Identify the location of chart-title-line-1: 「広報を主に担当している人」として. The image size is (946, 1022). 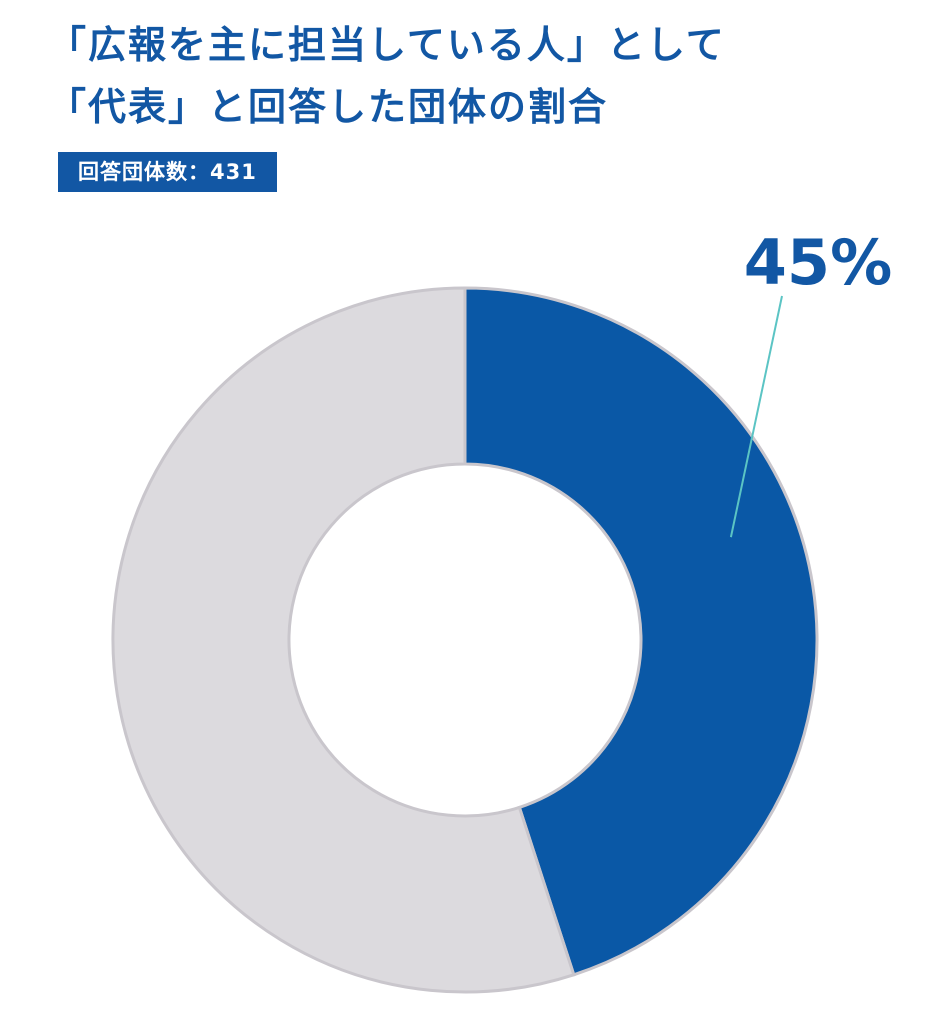
(387, 45).